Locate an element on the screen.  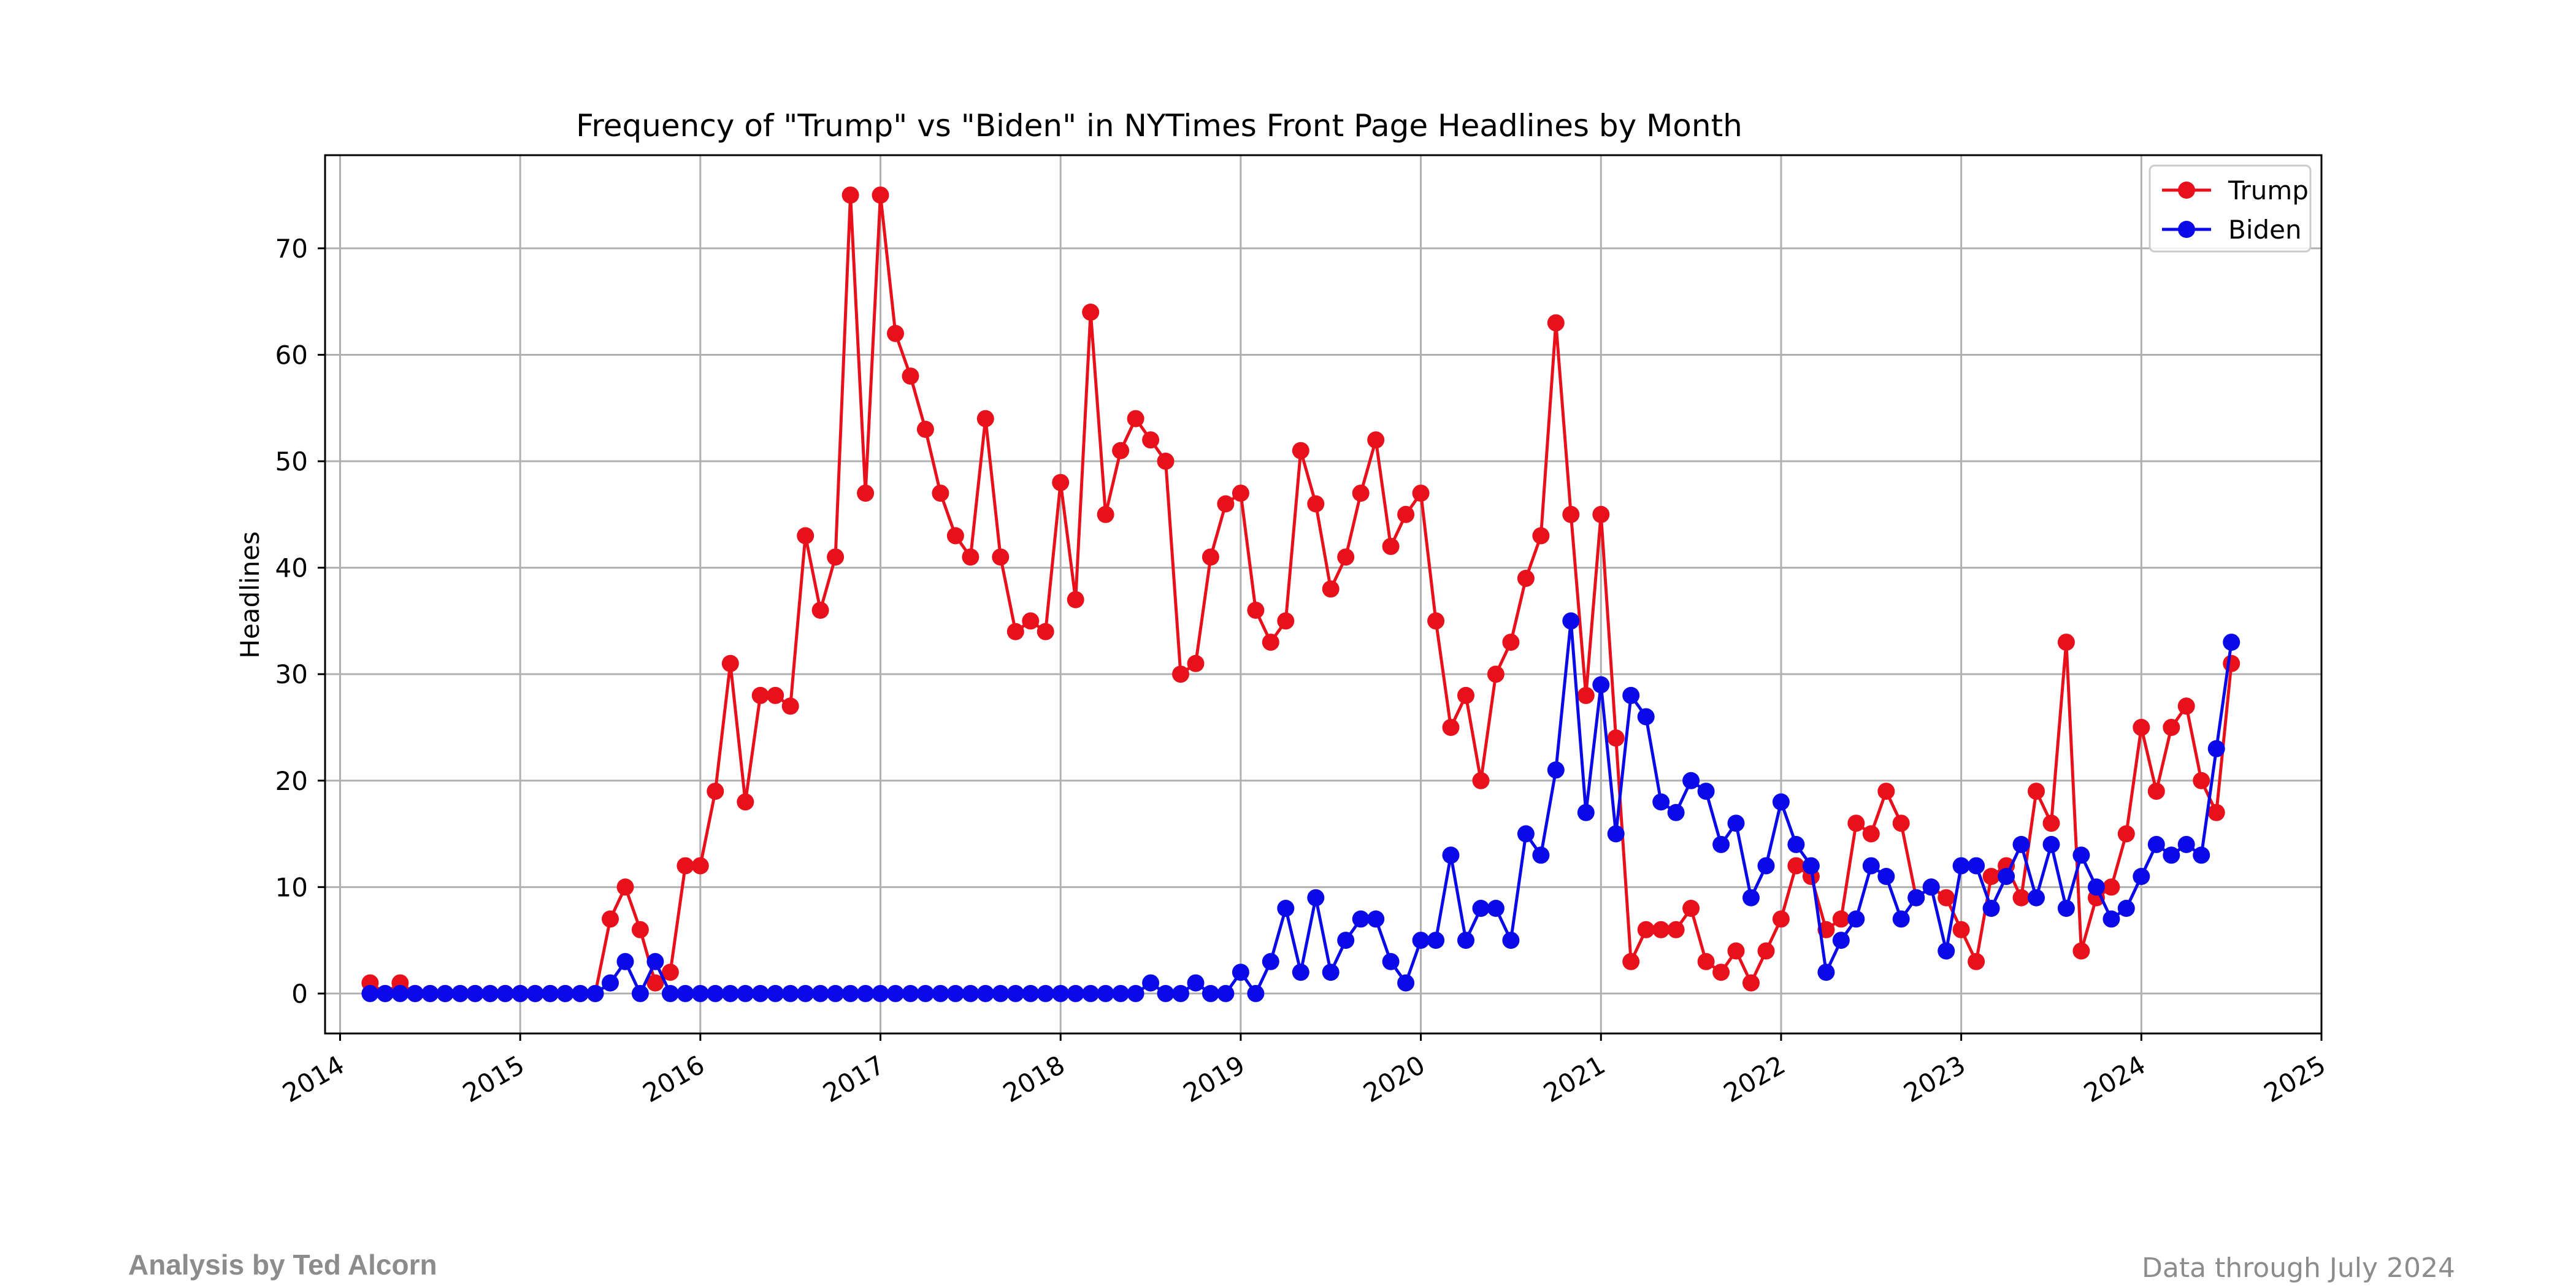
x-tick-label: 2014 is located at coordinates (313, 1078).